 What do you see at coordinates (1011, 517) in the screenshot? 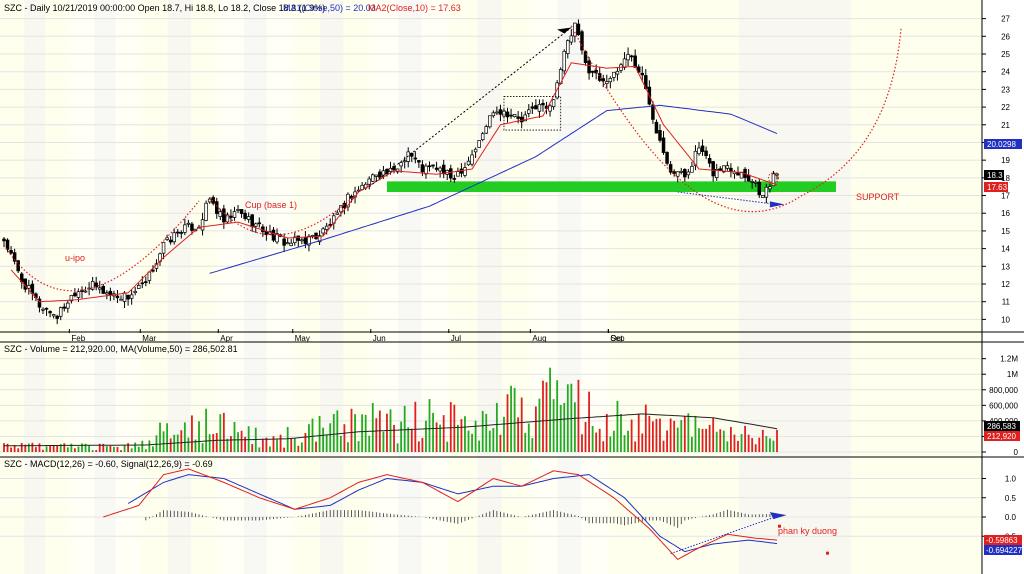
I see `macd-tick-label: 0.0` at bounding box center [1011, 517].